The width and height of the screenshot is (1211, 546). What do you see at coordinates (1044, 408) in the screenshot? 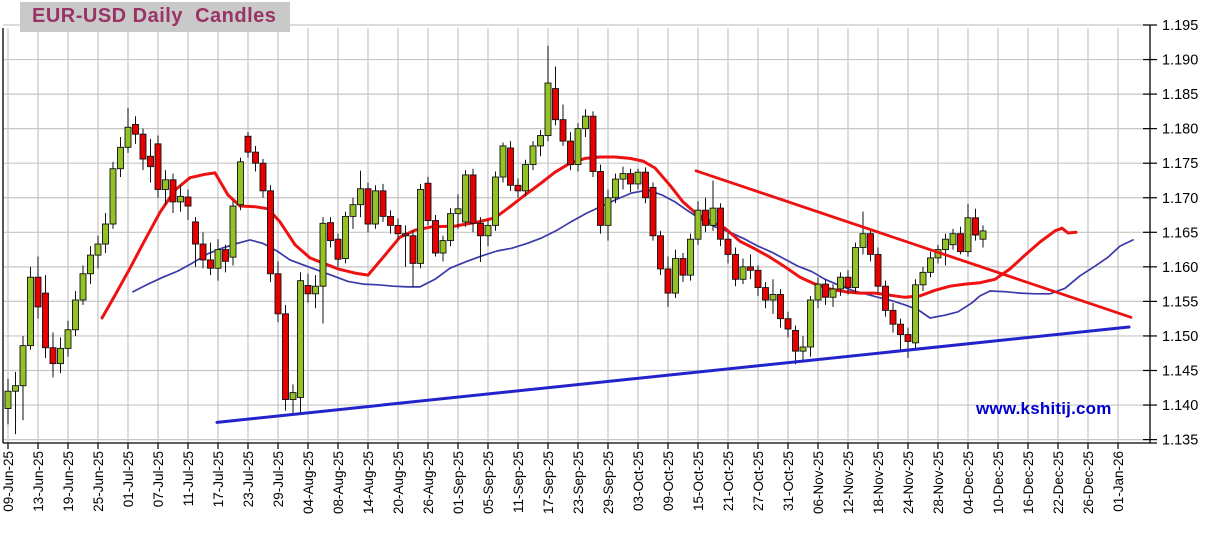
I see `watermark-text: www.kshitij.com` at bounding box center [1044, 408].